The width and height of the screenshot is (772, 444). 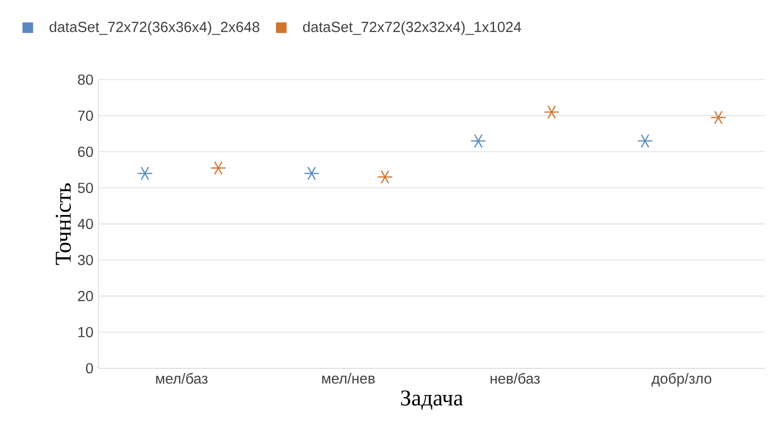 I want to click on x-tick-label: добр/зло, so click(x=682, y=379).